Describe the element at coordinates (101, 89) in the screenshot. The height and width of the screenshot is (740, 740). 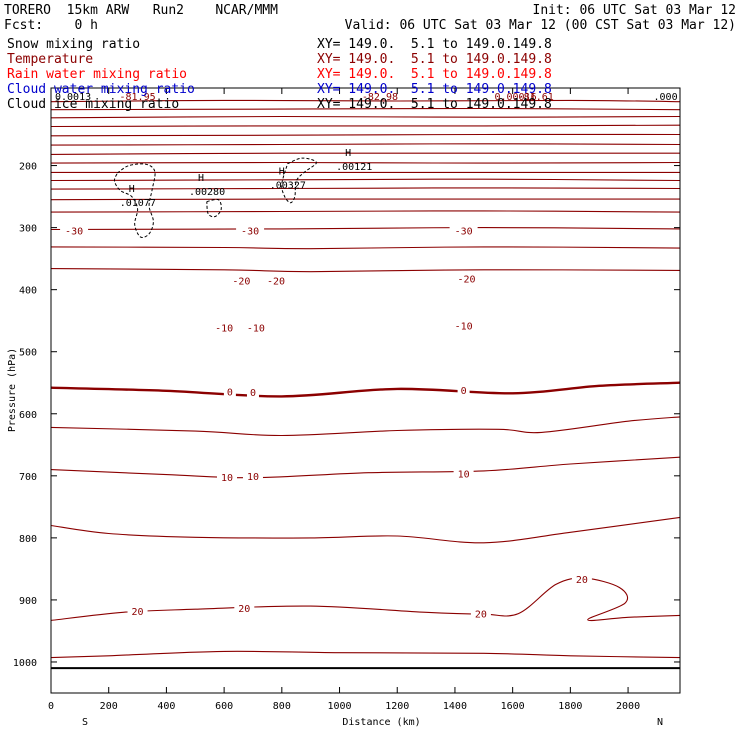
I see `legend-cloud-water-label: Cloud water mixing ratio` at that location.